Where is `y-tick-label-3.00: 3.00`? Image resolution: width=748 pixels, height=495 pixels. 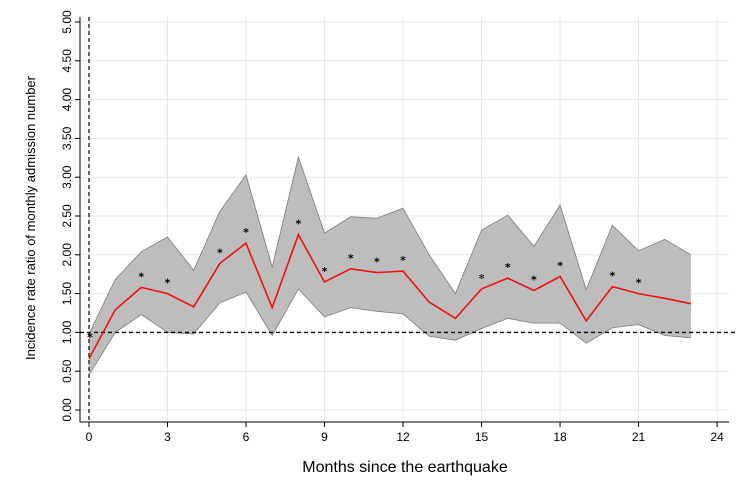
y-tick-label-3.00: 3.00 is located at coordinates (67, 177).